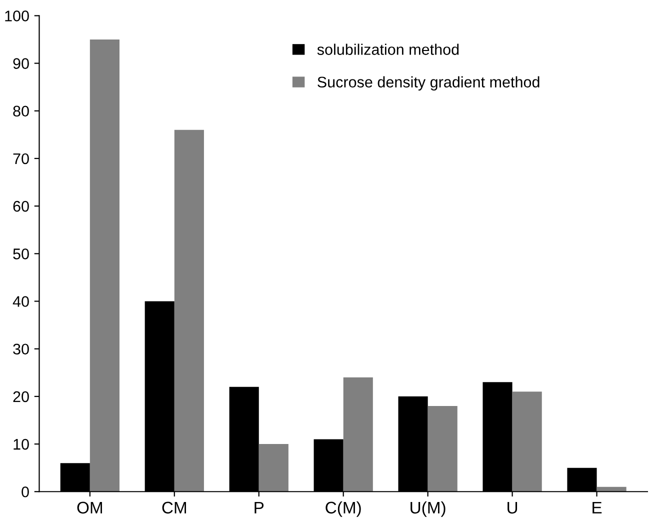 Image resolution: width=654 pixels, height=523 pixels. What do you see at coordinates (21, 63) in the screenshot?
I see `y-tick-label: 90` at bounding box center [21, 63].